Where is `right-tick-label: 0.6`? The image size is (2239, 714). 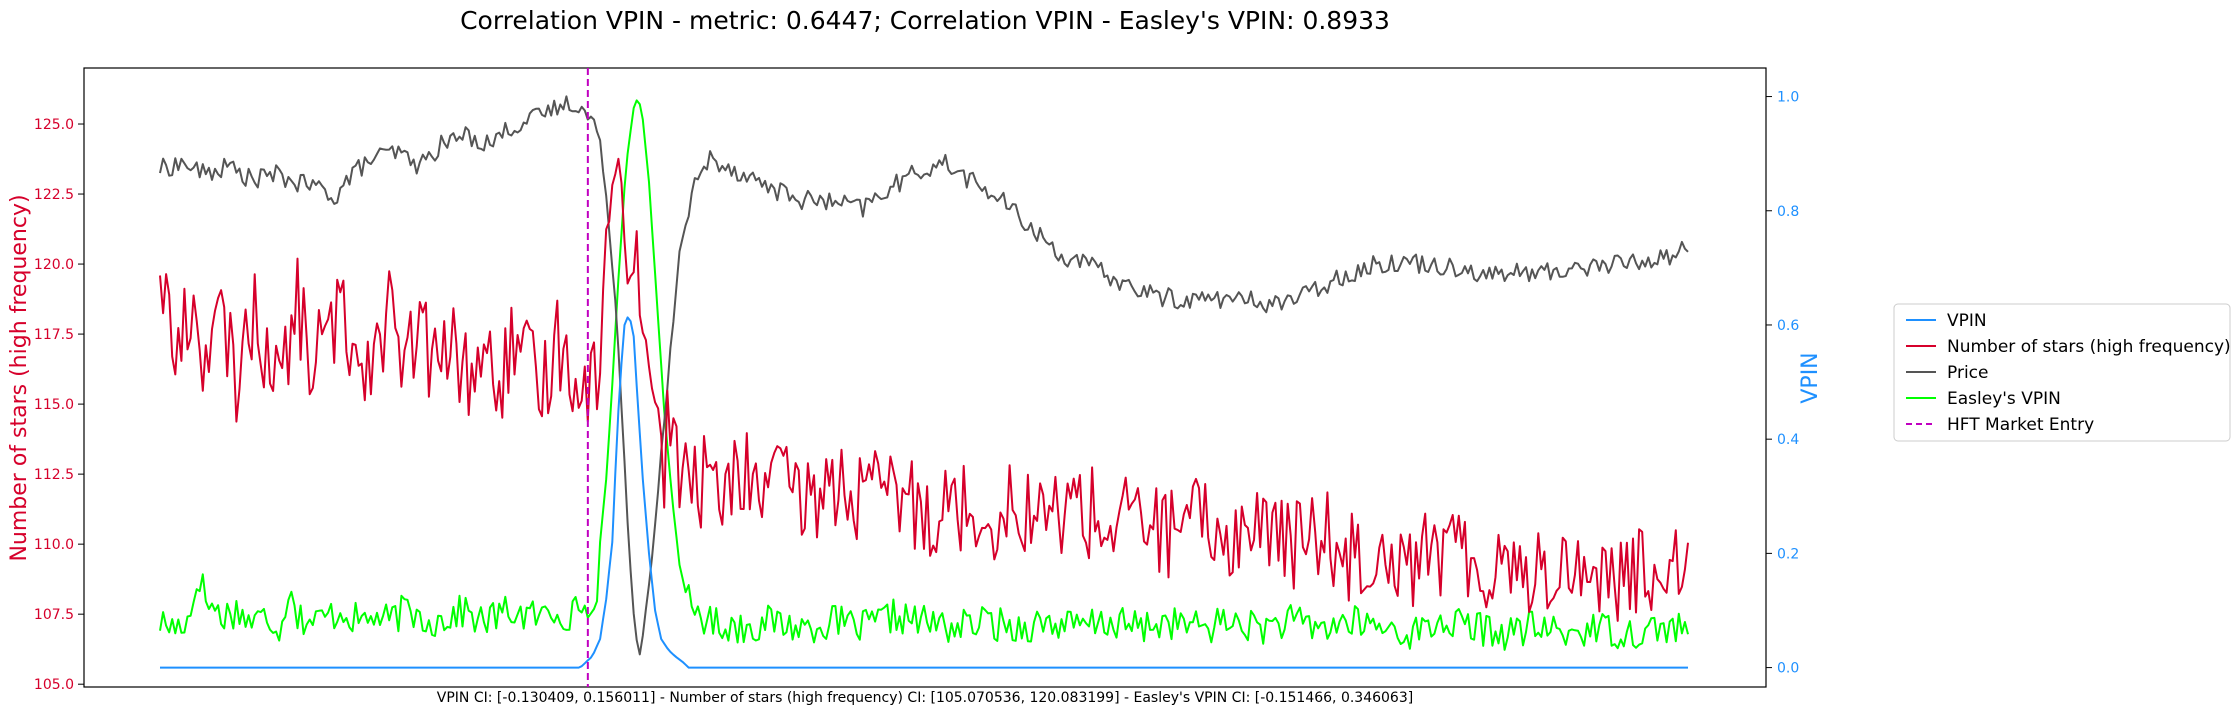
right-tick-label: 0.6 is located at coordinates (1788, 326).